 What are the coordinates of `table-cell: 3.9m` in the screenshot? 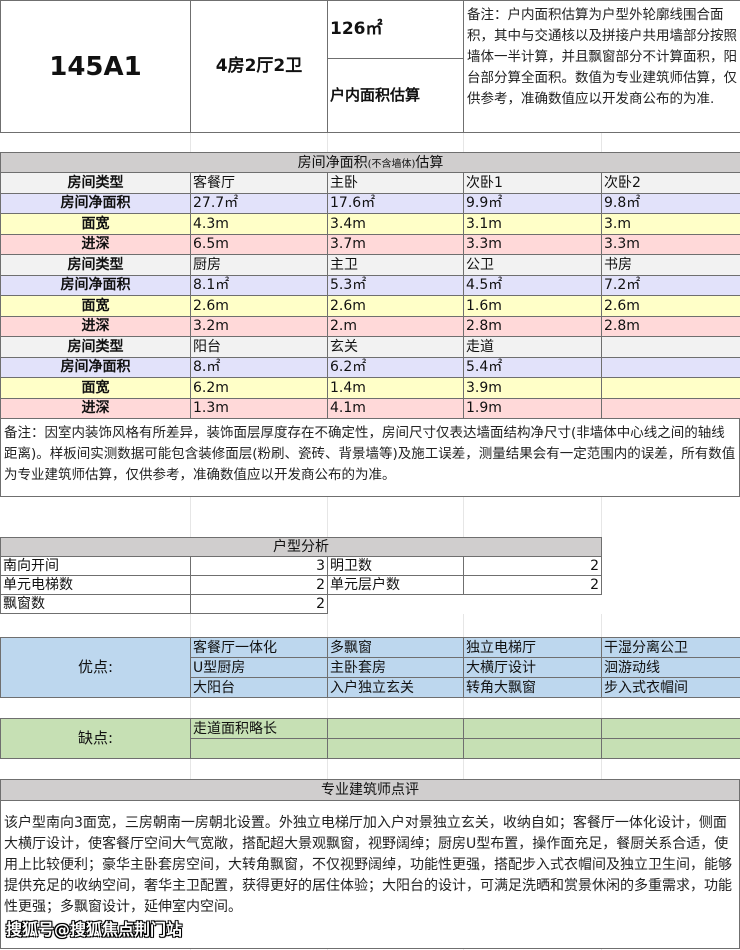 It's located at (532, 388).